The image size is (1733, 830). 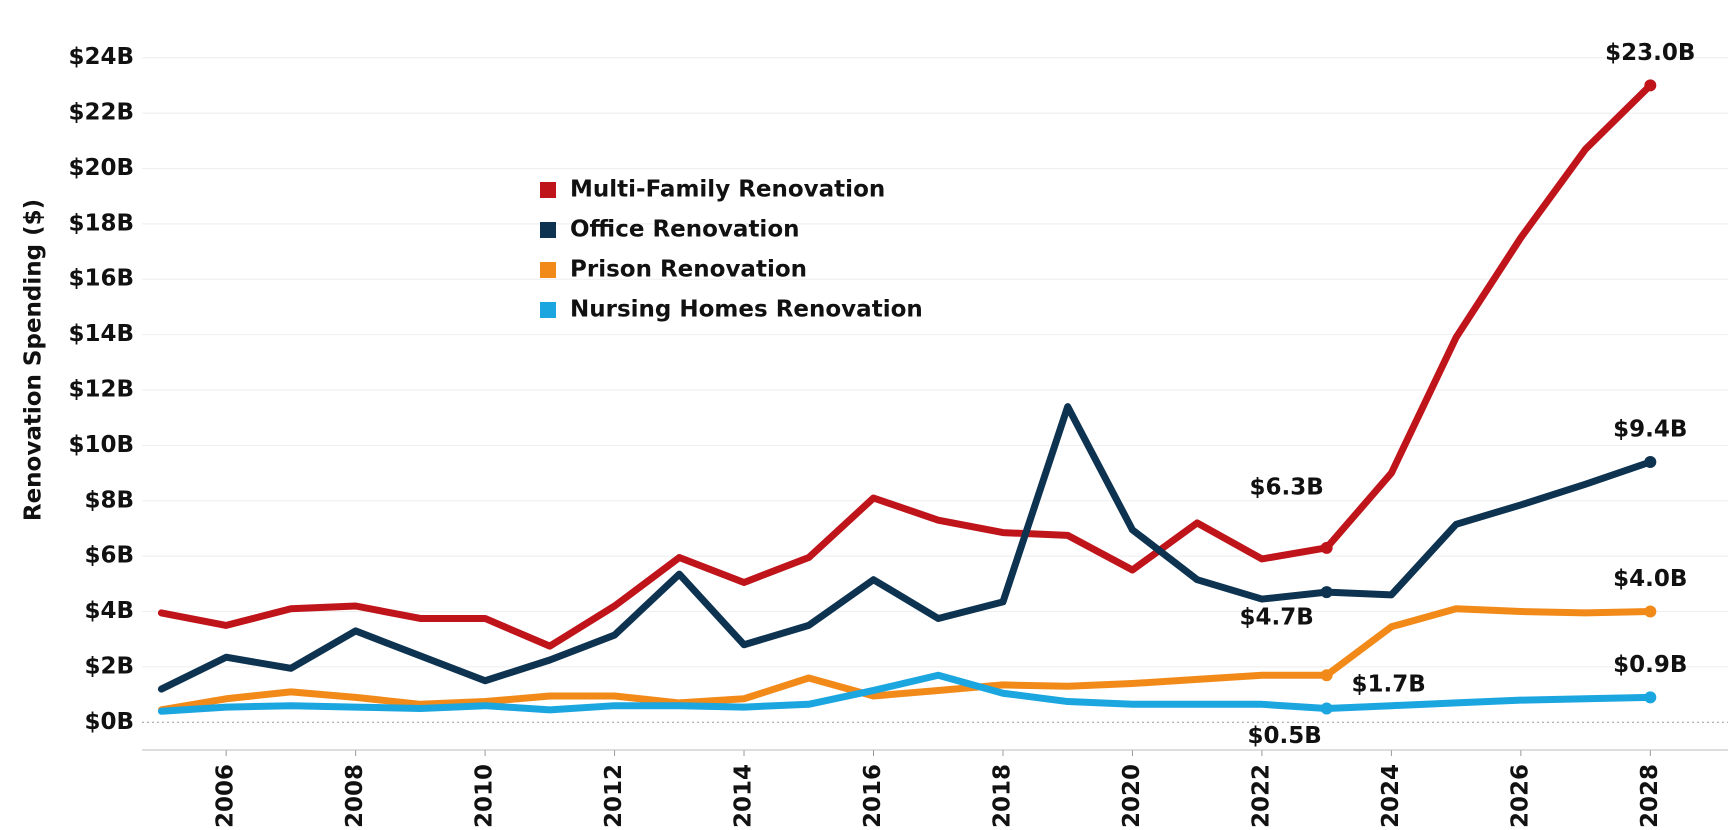 What do you see at coordinates (1650, 665) in the screenshot?
I see `data-label: $0.9B` at bounding box center [1650, 665].